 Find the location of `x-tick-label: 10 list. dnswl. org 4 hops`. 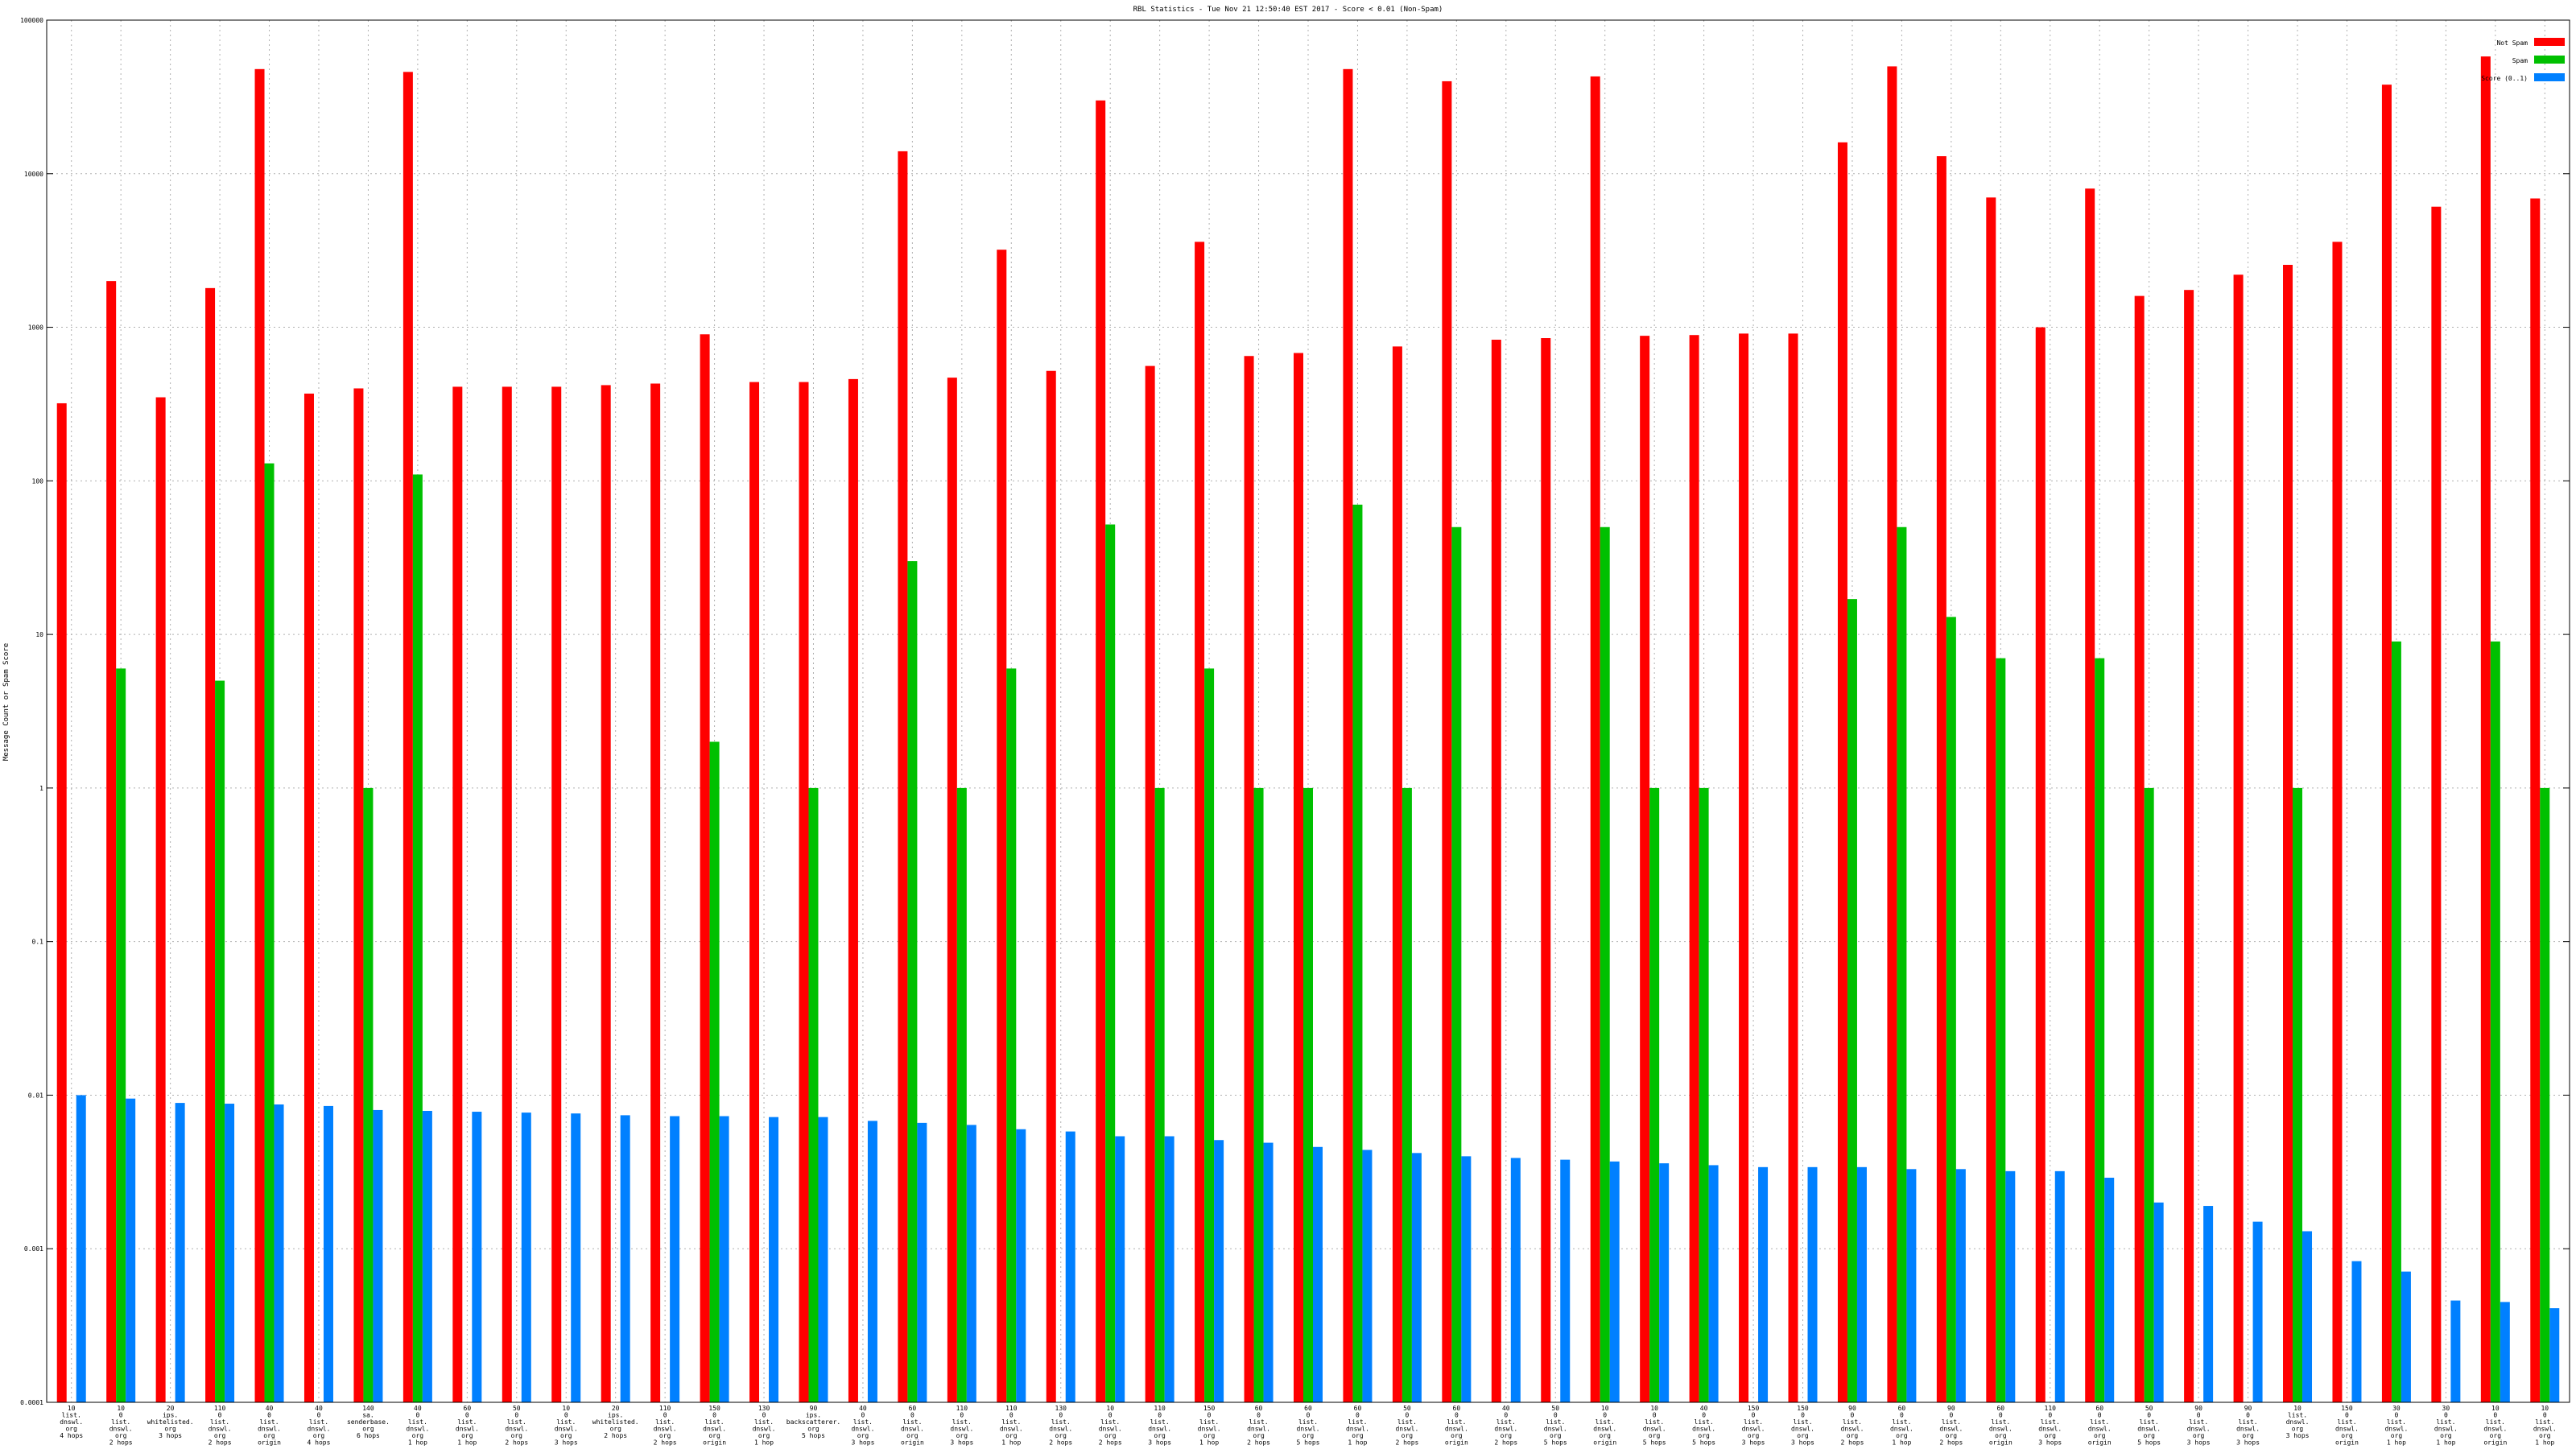

x-tick-label: 10 list. dnswl. org 4 hops is located at coordinates (71, 1422).